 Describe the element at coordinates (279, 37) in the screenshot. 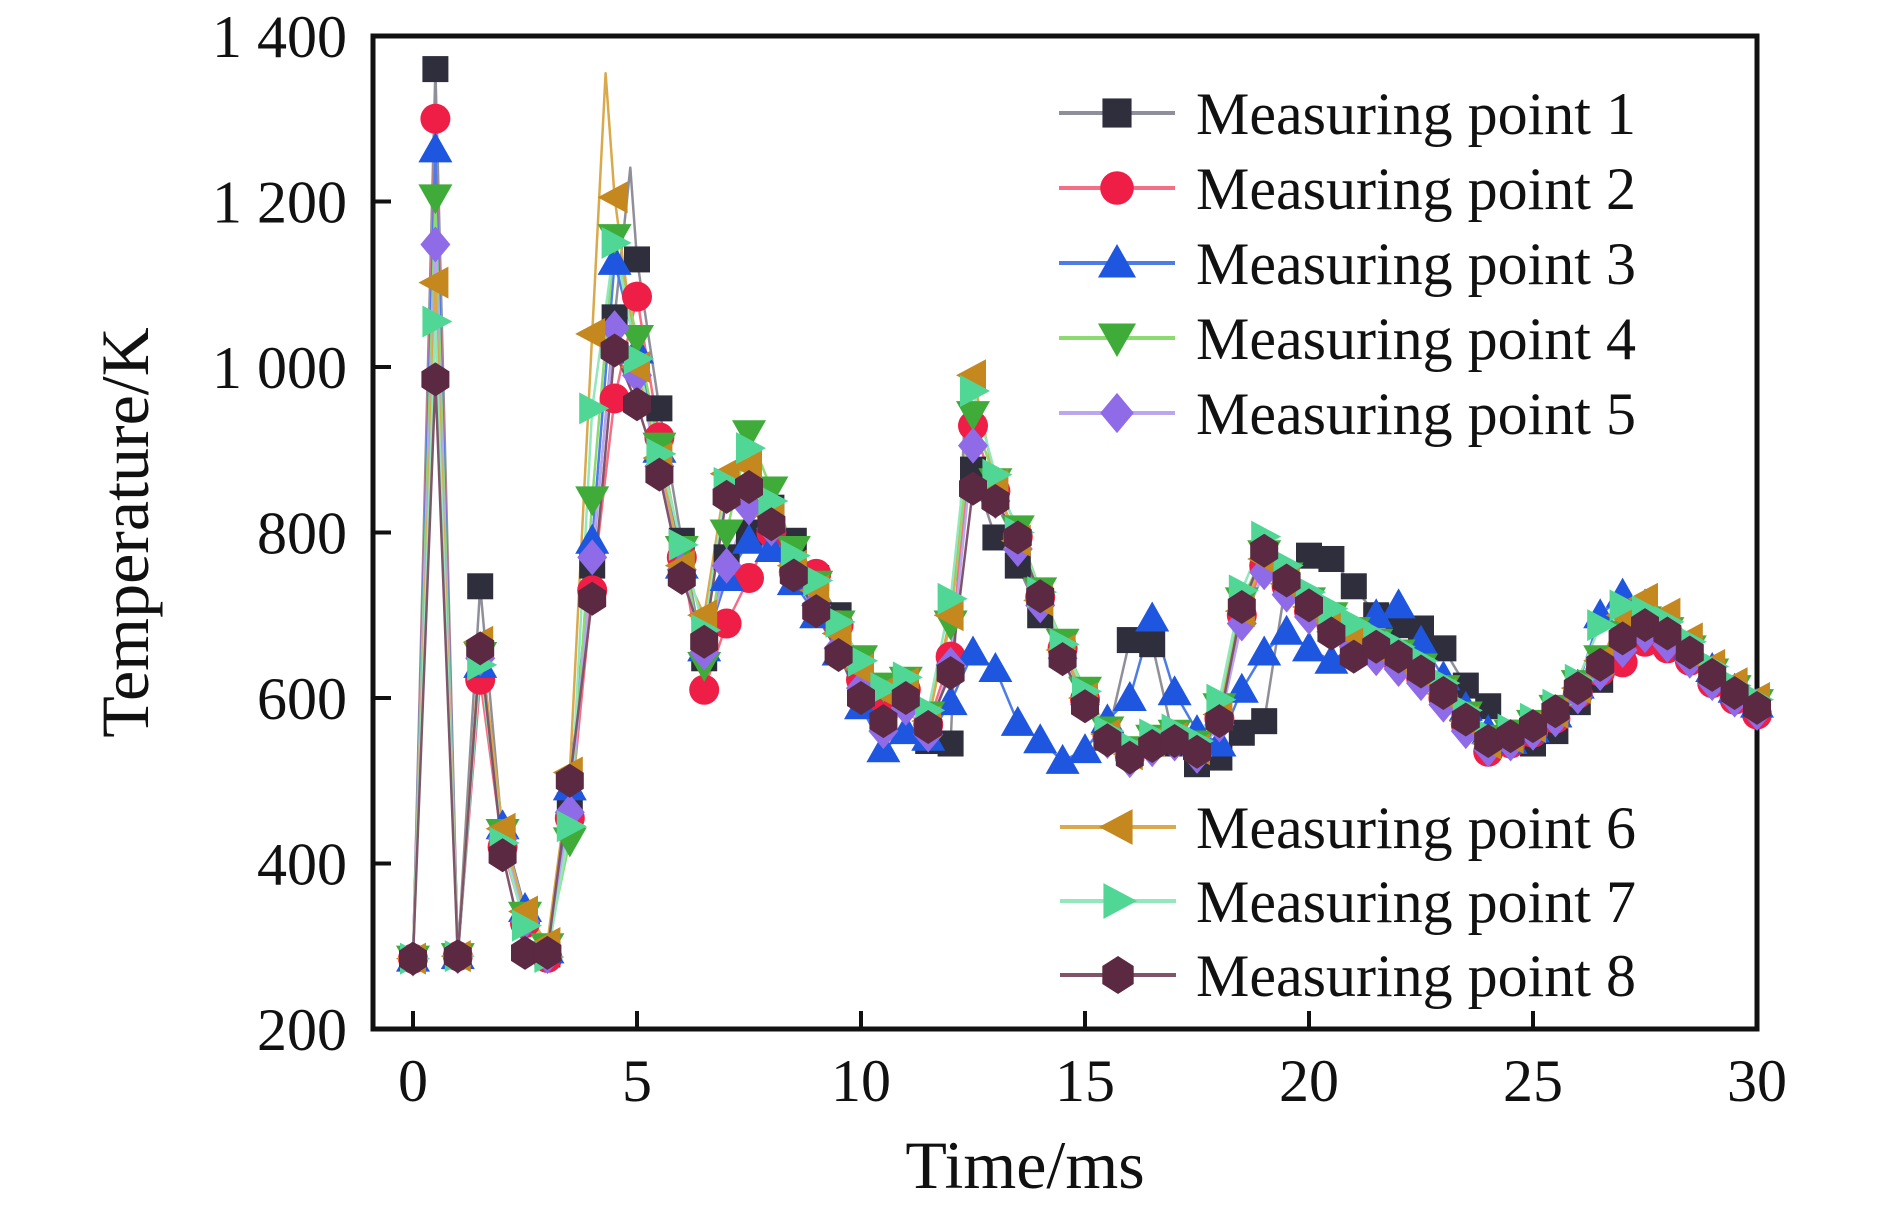

I see `y-tick-label: 1 400` at that location.